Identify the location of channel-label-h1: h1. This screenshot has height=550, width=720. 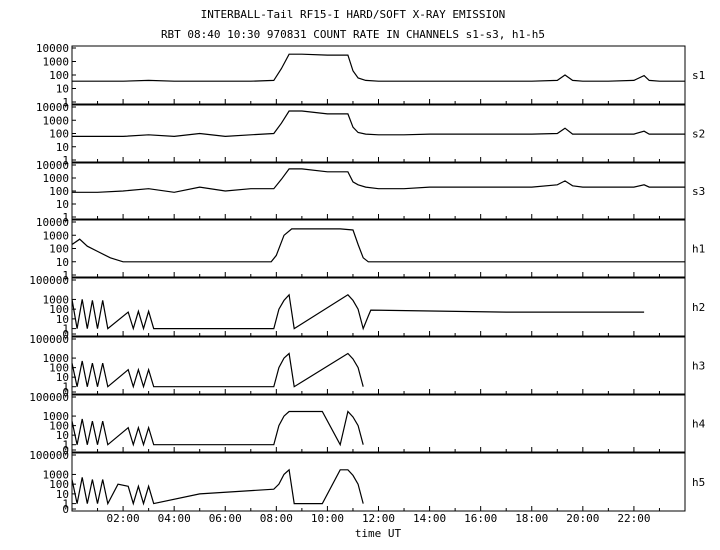
(698, 249).